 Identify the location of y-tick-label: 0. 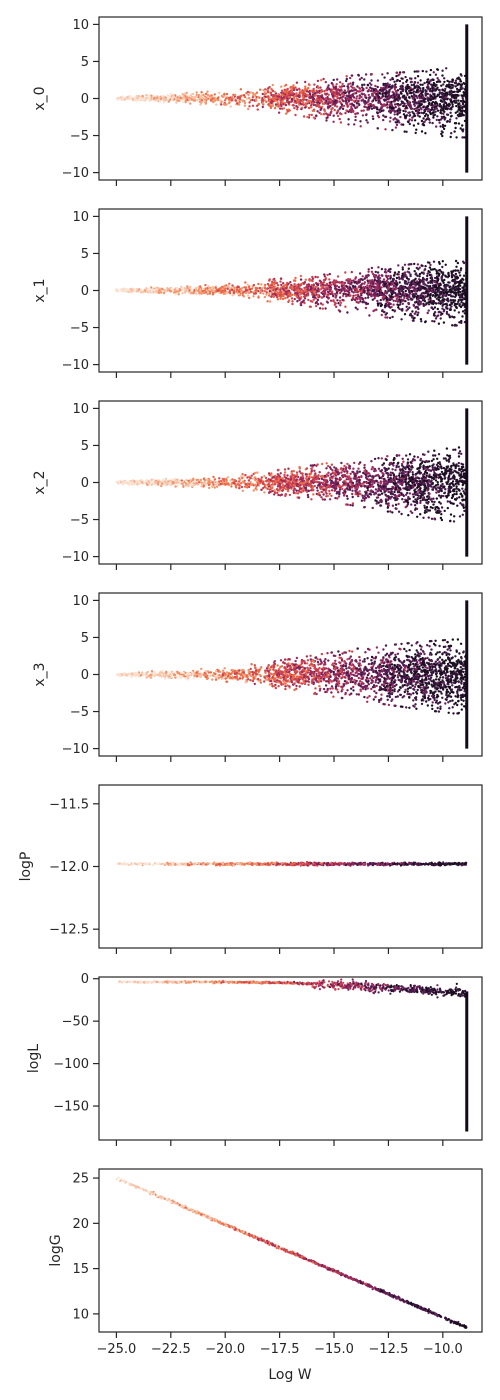
(85, 291).